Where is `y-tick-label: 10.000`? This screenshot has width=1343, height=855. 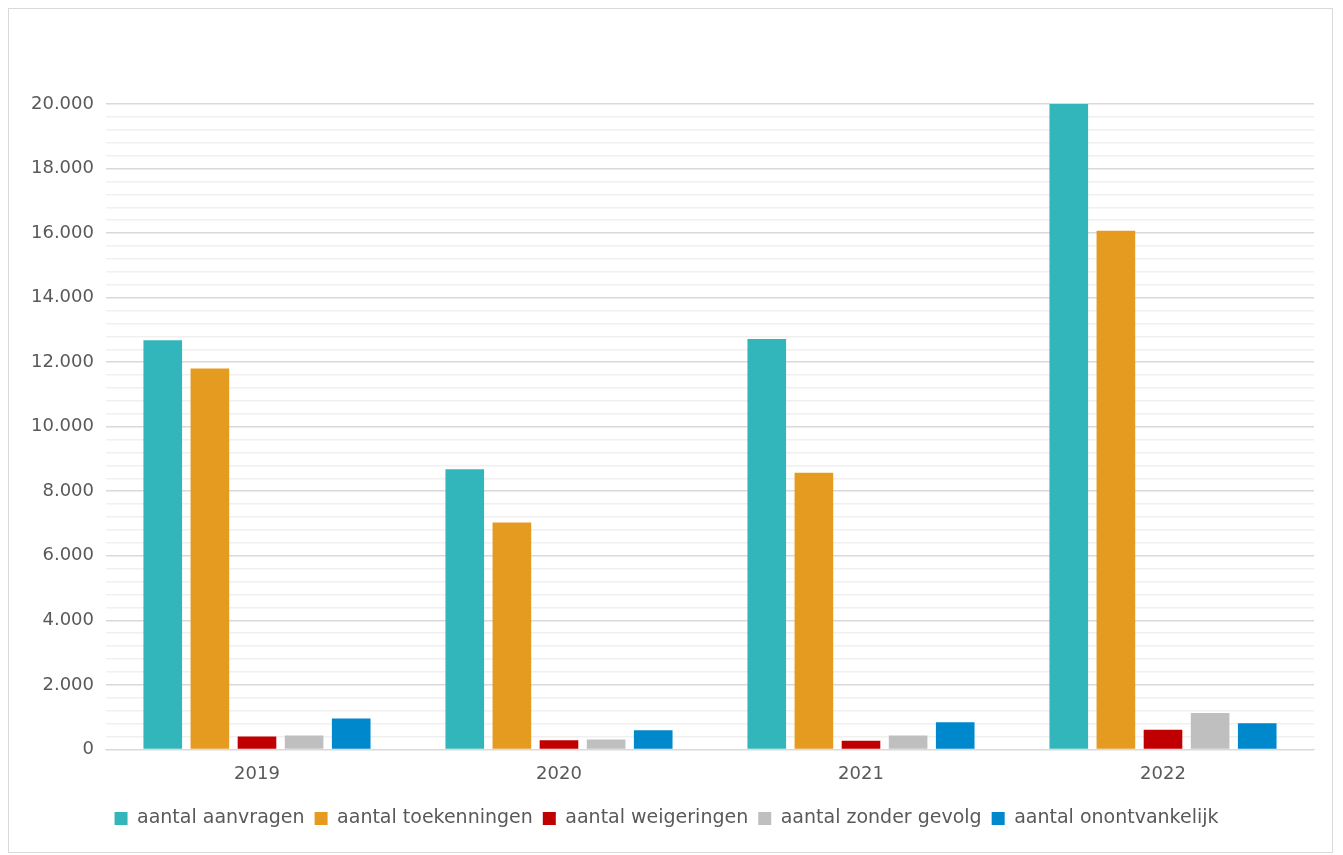 y-tick-label: 10.000 is located at coordinates (62, 425).